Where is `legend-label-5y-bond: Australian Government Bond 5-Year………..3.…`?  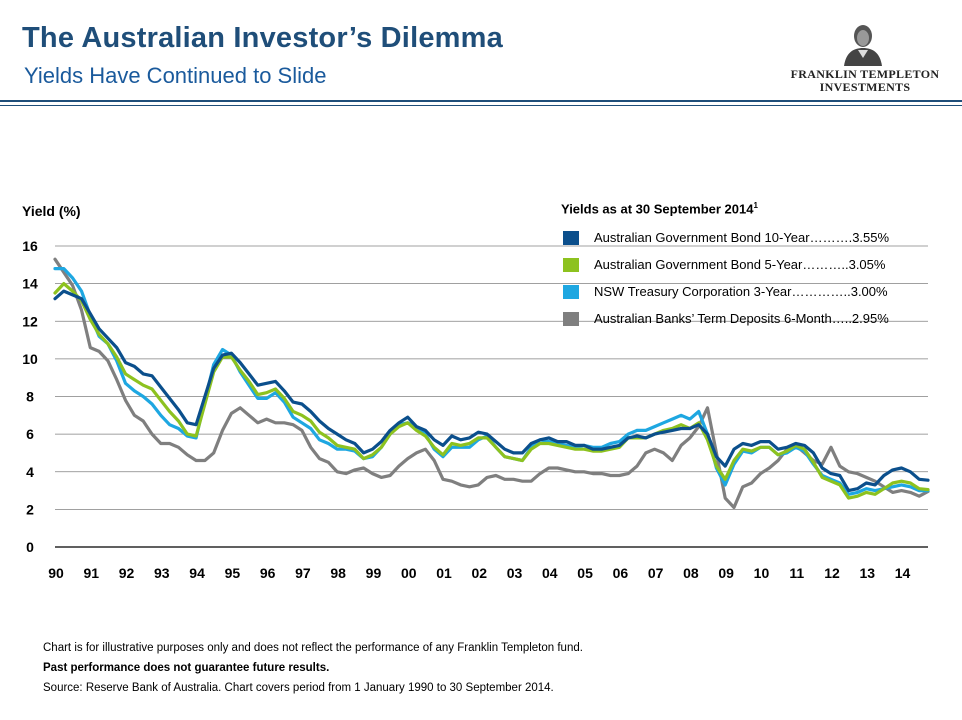 legend-label-5y-bond: Australian Government Bond 5-Year………..3.… is located at coordinates (740, 264).